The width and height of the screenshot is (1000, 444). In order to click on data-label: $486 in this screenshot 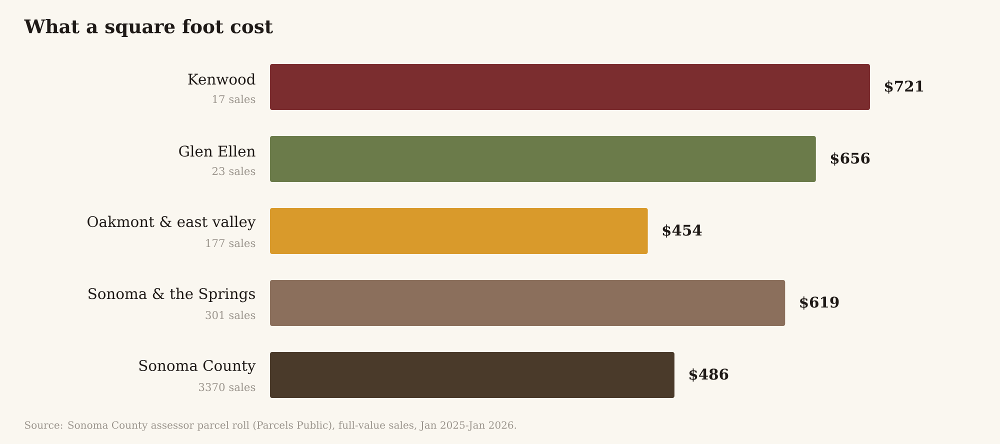, I will do `click(708, 375)`.